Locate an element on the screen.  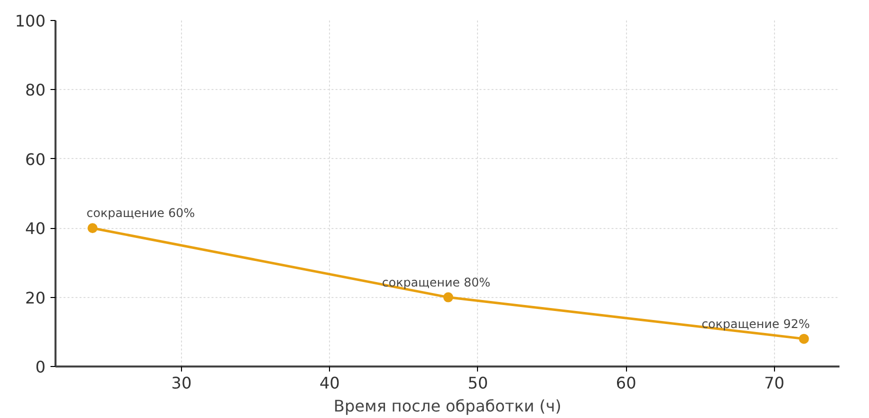
y-tick-label: 40 is located at coordinates (35, 228).